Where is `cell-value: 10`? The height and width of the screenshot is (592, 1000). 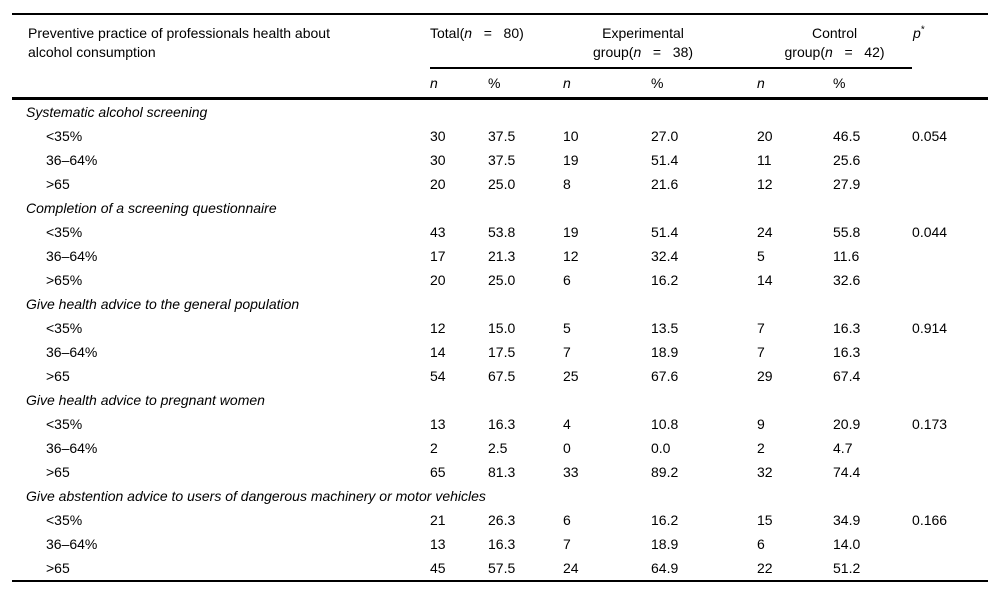 cell-value: 10 is located at coordinates (571, 136).